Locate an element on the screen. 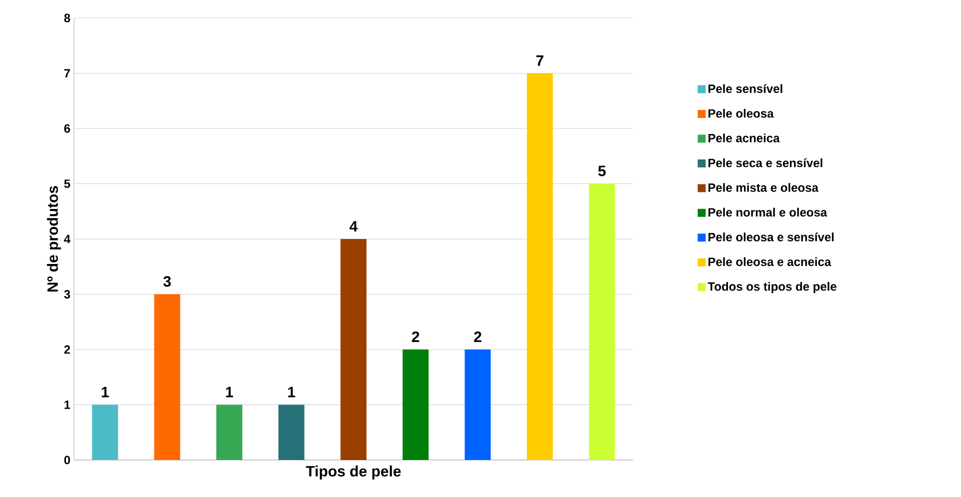  y-tick-label: 1 is located at coordinates (67, 404).